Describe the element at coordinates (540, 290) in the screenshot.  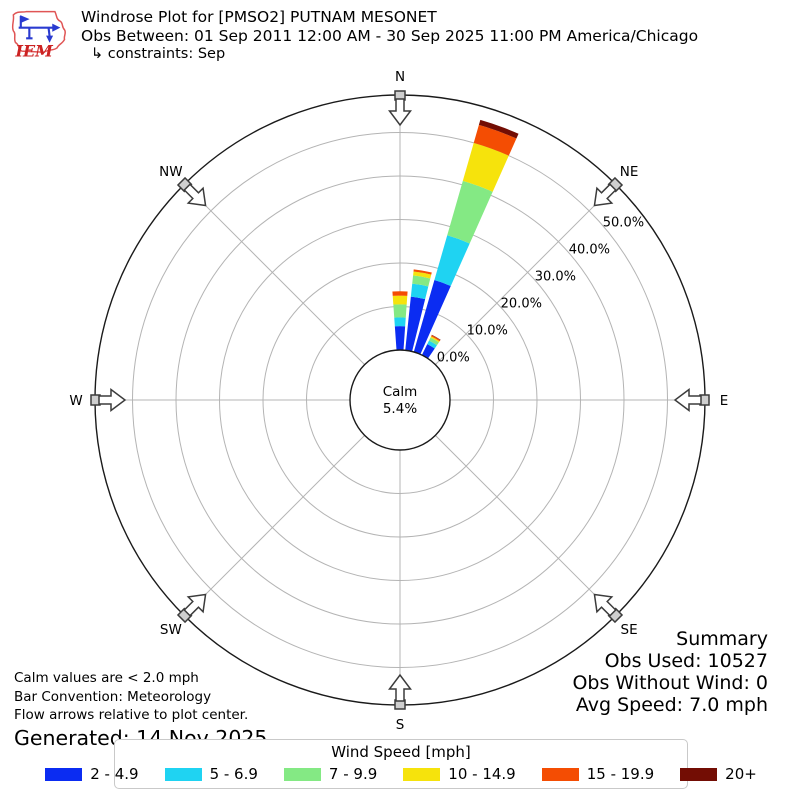
I see `ring-tick-labels: 0.0% 10.0% 20.0% 30.0% 40.0% 50.0%` at that location.